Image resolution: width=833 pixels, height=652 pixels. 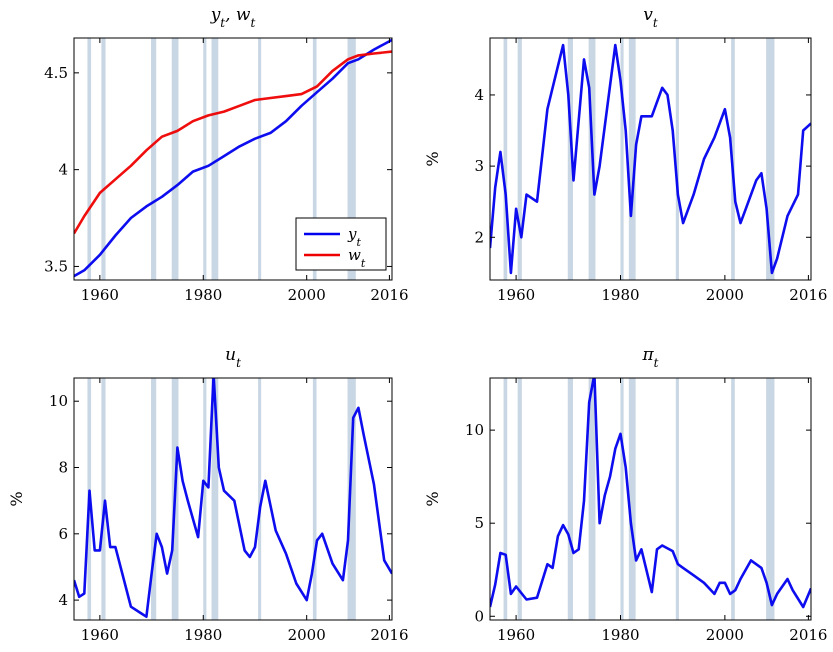 I want to click on panel-title: yt, wt, so click(x=233, y=17).